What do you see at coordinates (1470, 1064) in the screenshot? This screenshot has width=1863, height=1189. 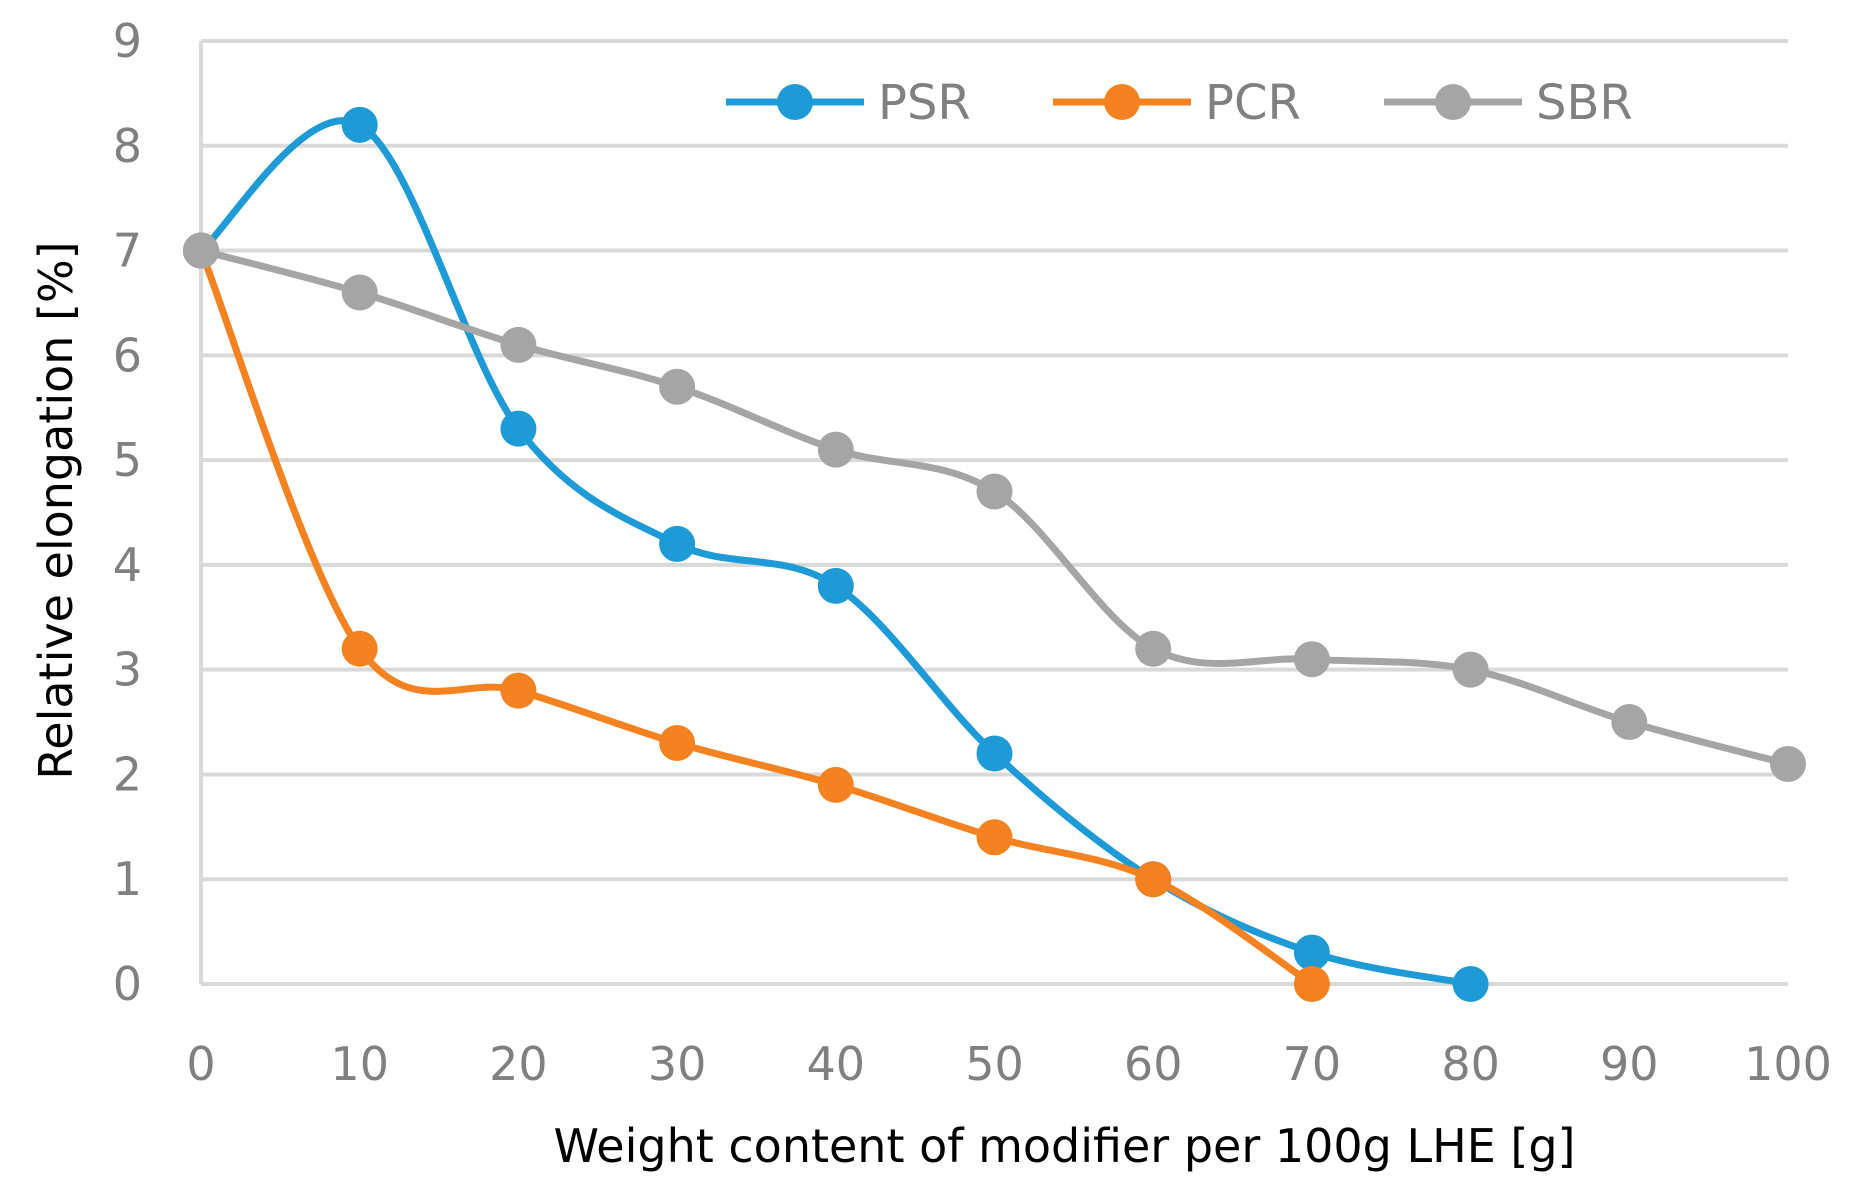 I see `x-tick-label: 80` at bounding box center [1470, 1064].